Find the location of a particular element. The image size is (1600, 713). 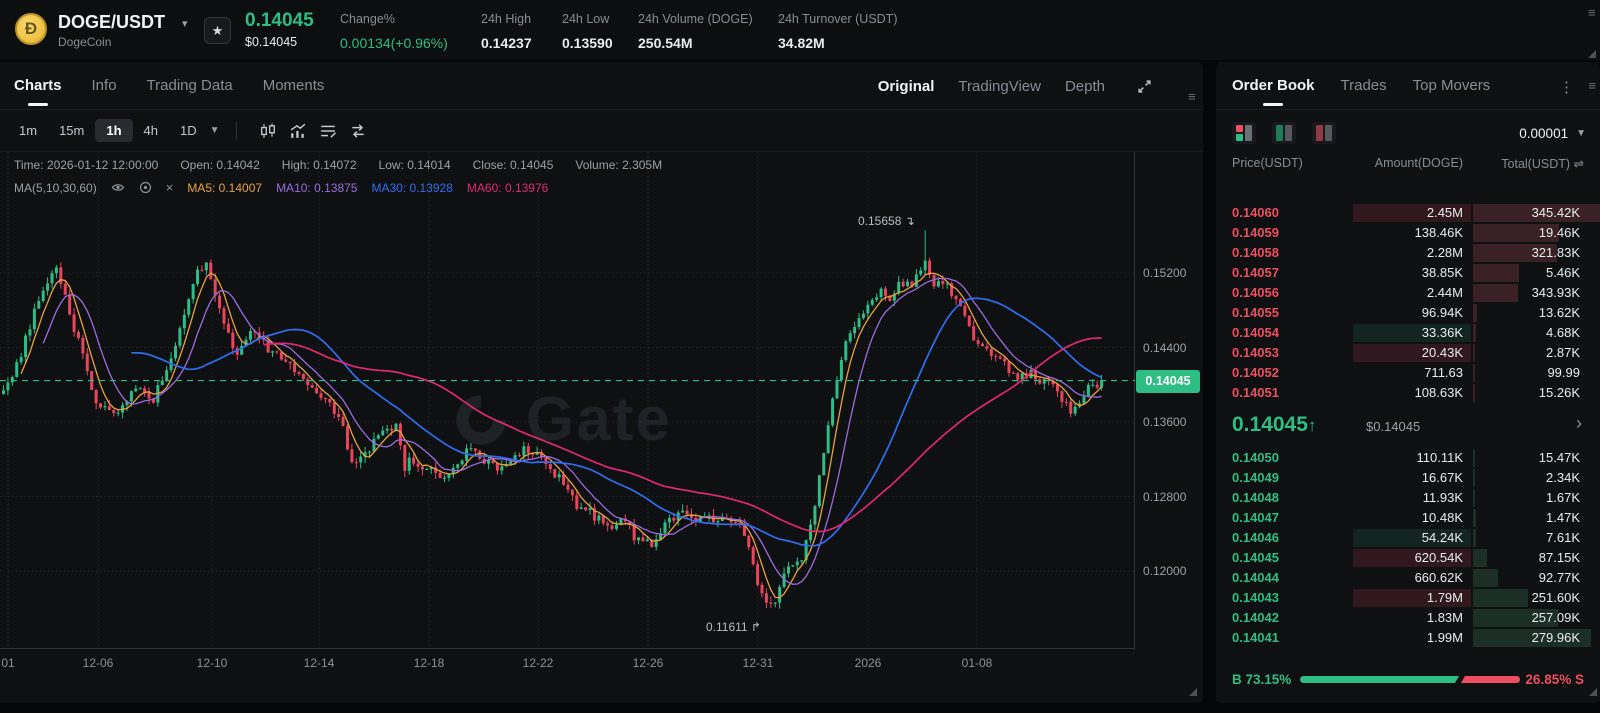

stat-24h-volume: 24h Volume (DOGE) 250.54M is located at coordinates (695, 31).